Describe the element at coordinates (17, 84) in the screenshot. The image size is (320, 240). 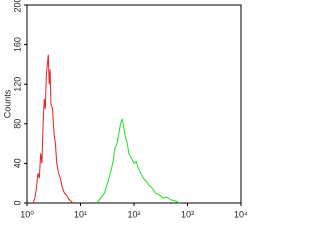
I see `y-tick-label: 120` at that location.